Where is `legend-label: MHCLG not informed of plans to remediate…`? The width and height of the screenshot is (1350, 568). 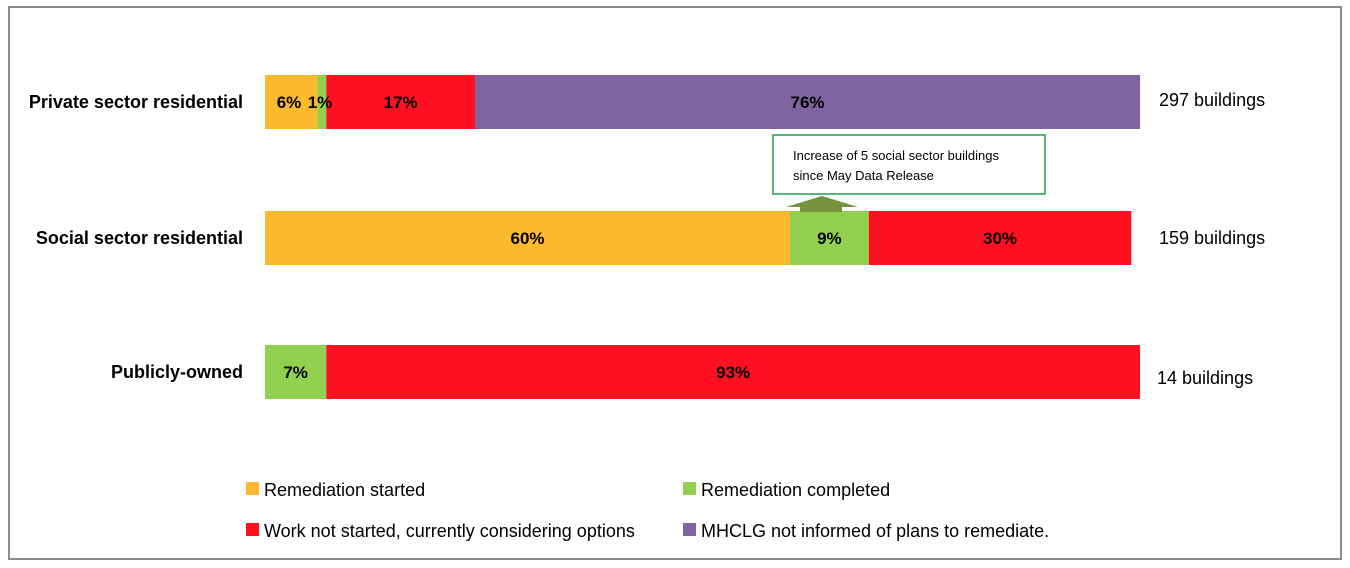 legend-label: MHCLG not informed of plans to remediate… is located at coordinates (875, 531).